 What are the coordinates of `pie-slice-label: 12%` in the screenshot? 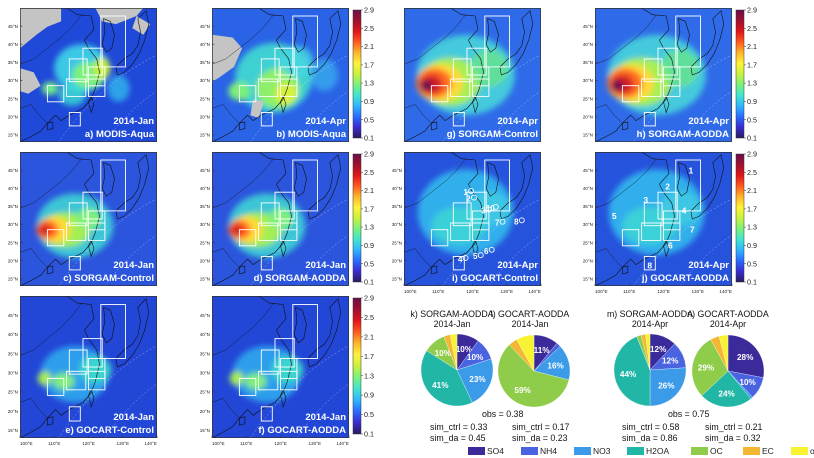 It's located at (670, 361).